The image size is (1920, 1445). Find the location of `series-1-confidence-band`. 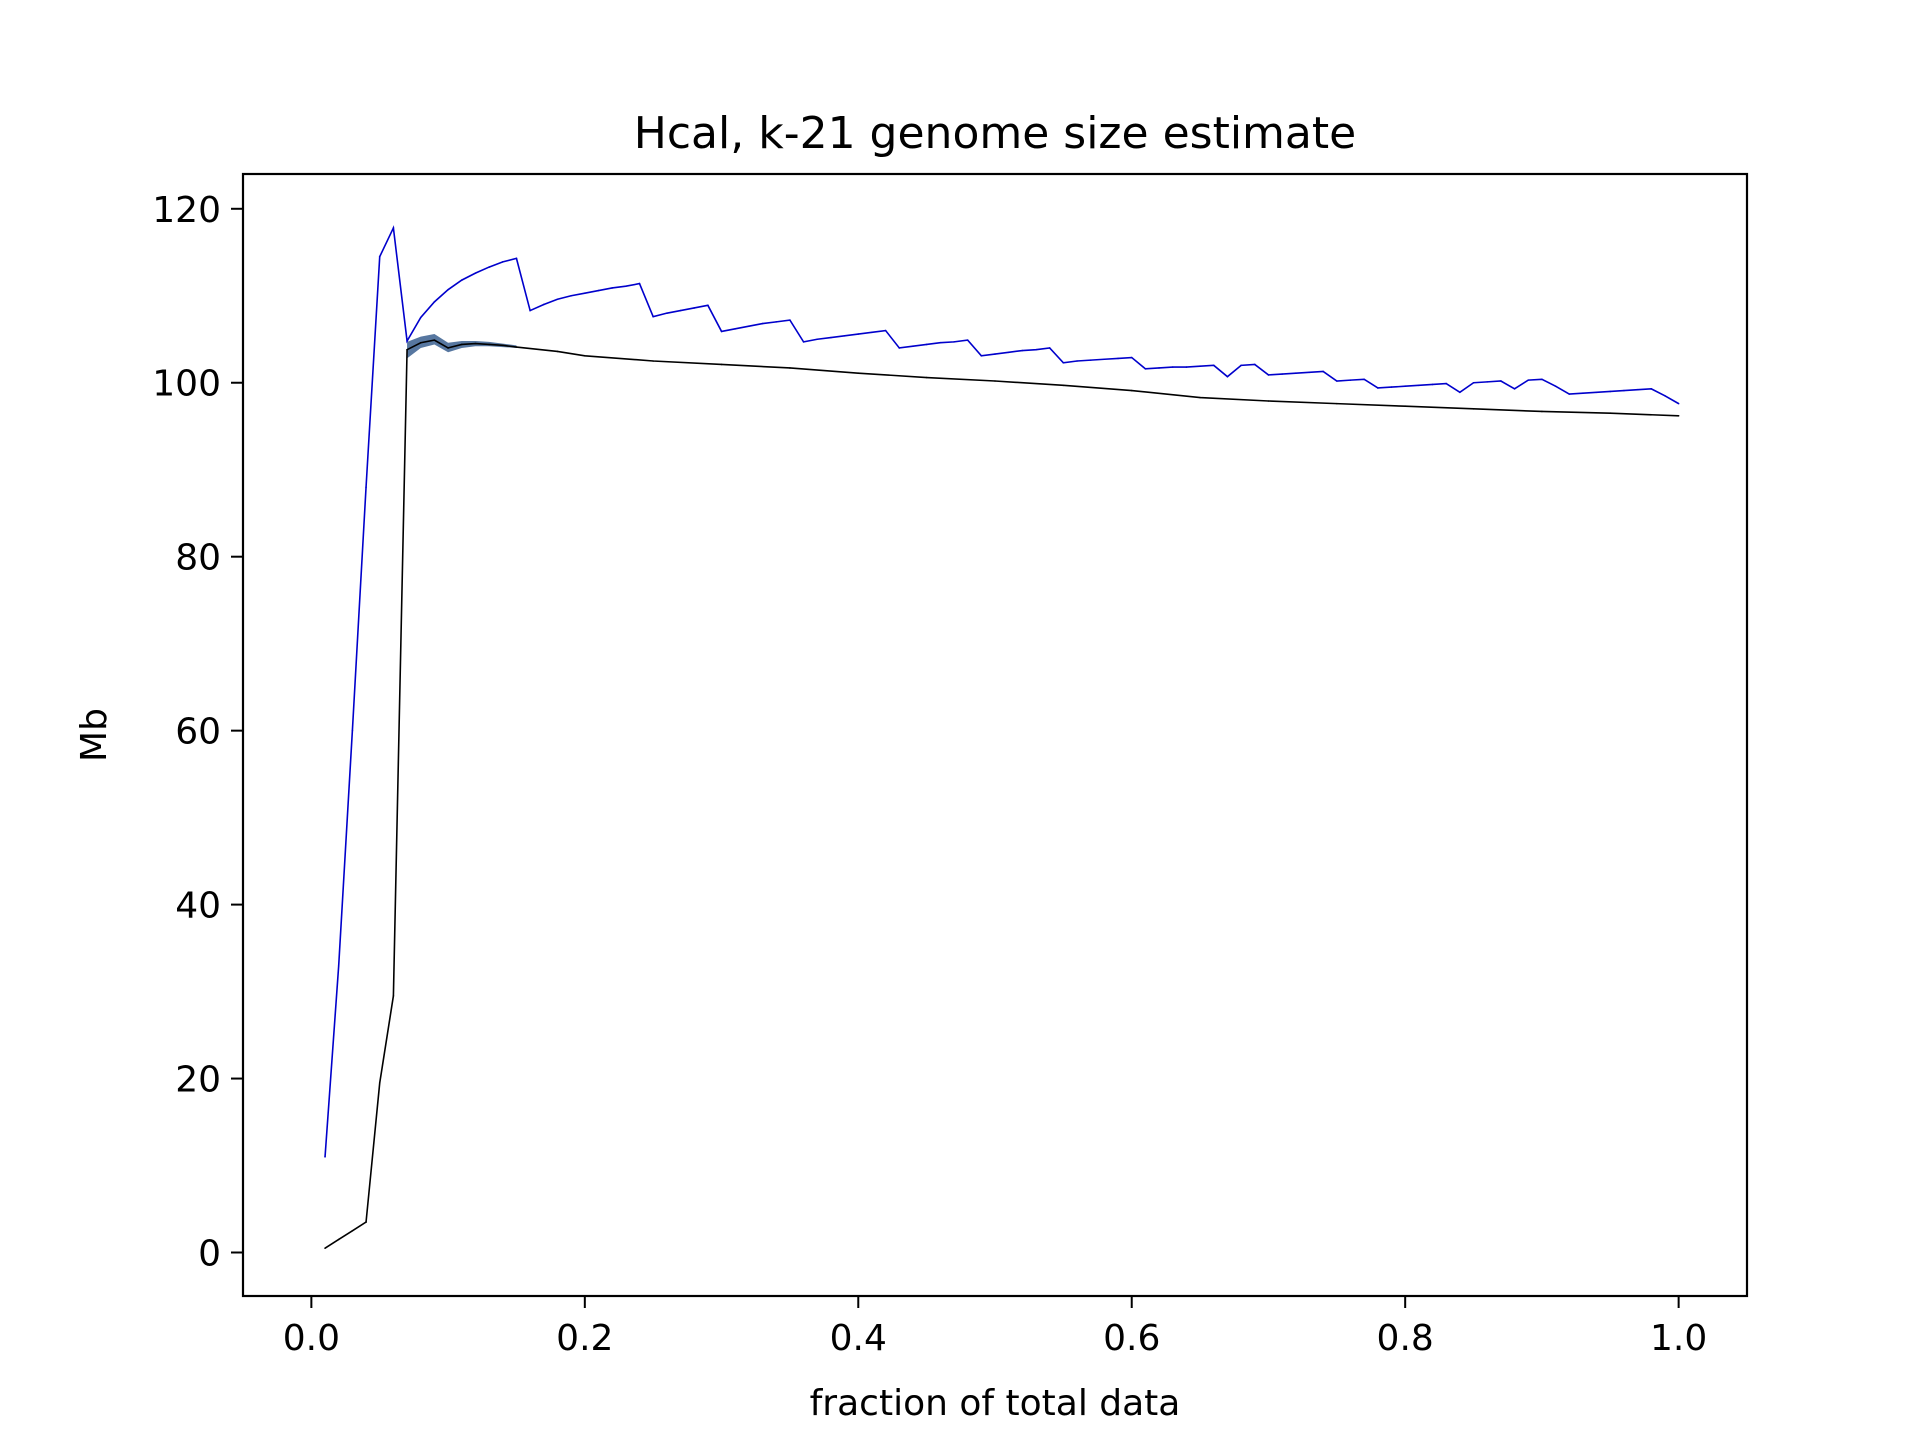

series-1-confidence-band is located at coordinates (462, 346).